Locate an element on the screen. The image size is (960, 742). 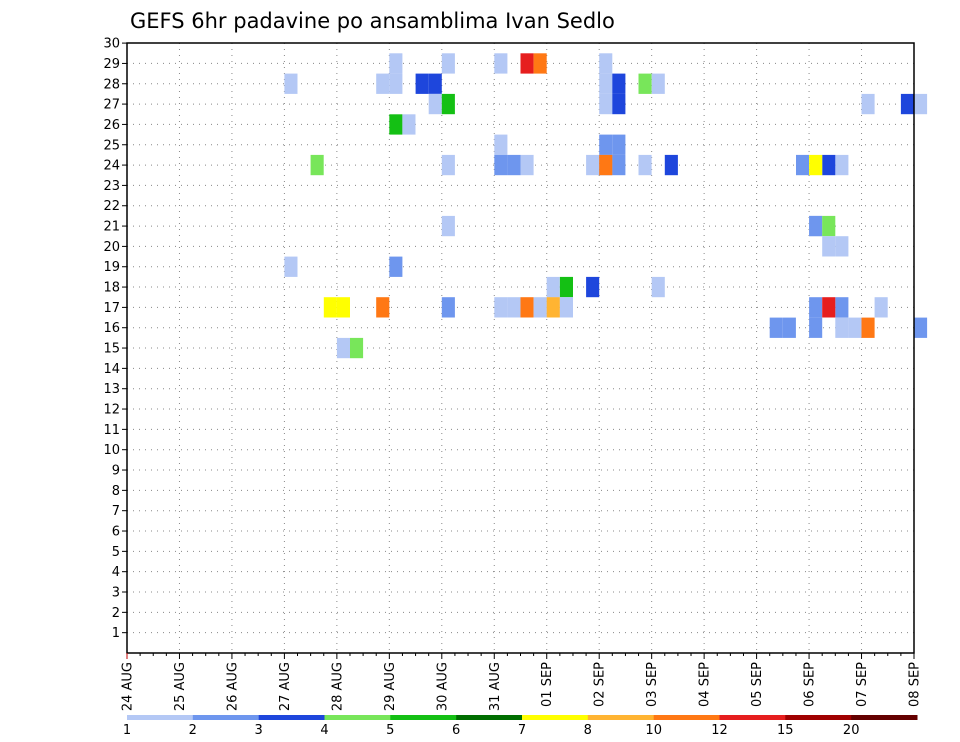
x-tick-label: 01 SEP is located at coordinates (547, 684).